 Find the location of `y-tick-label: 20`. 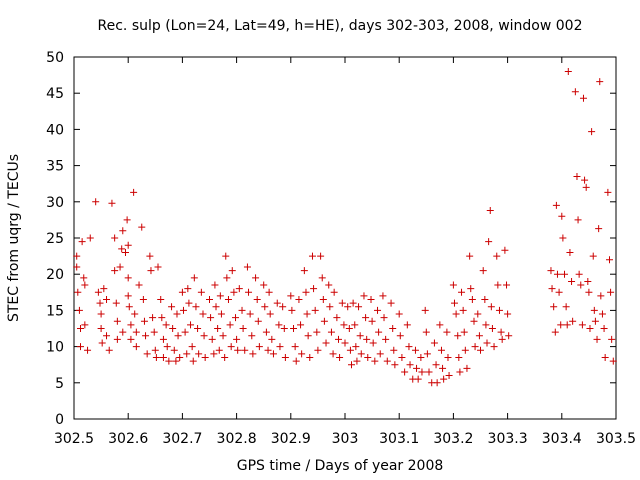

y-tick-label: 20 is located at coordinates (55, 275).